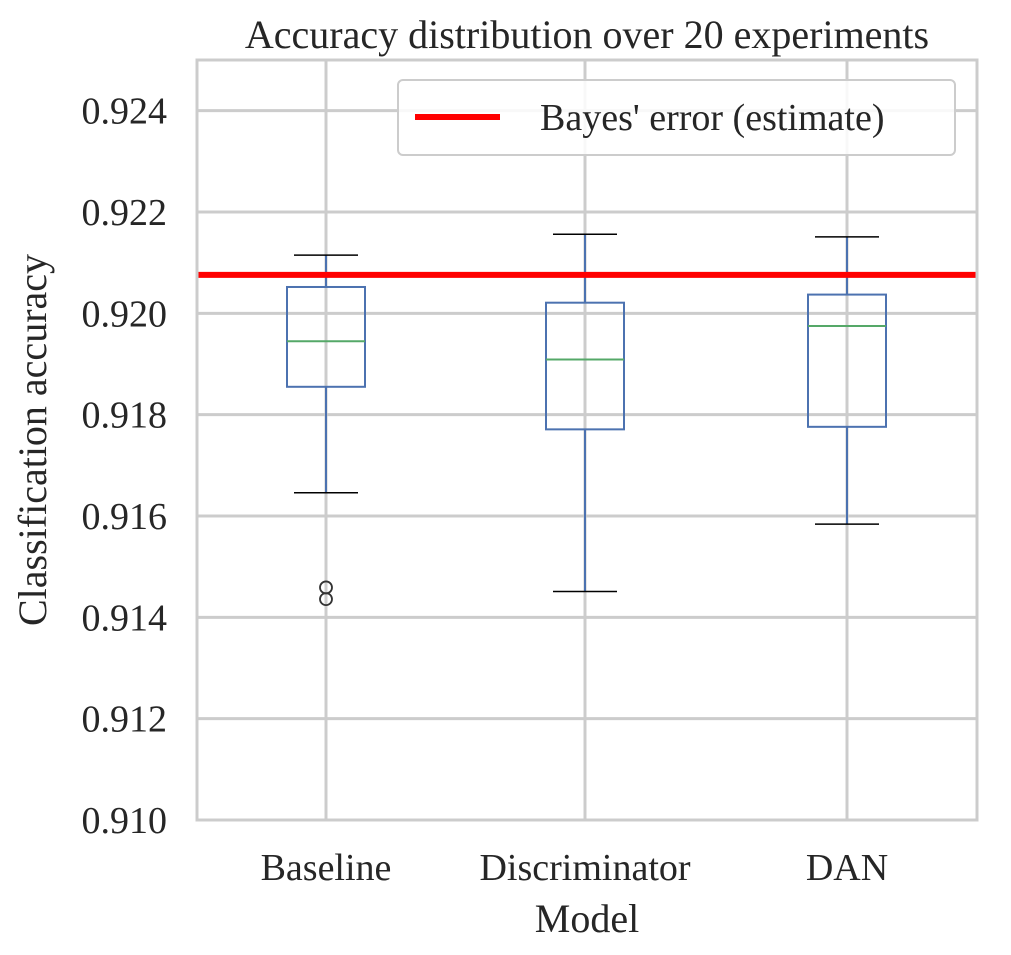 The image size is (1011, 955). What do you see at coordinates (847, 868) in the screenshot?
I see `x-tick-label: DAN` at bounding box center [847, 868].